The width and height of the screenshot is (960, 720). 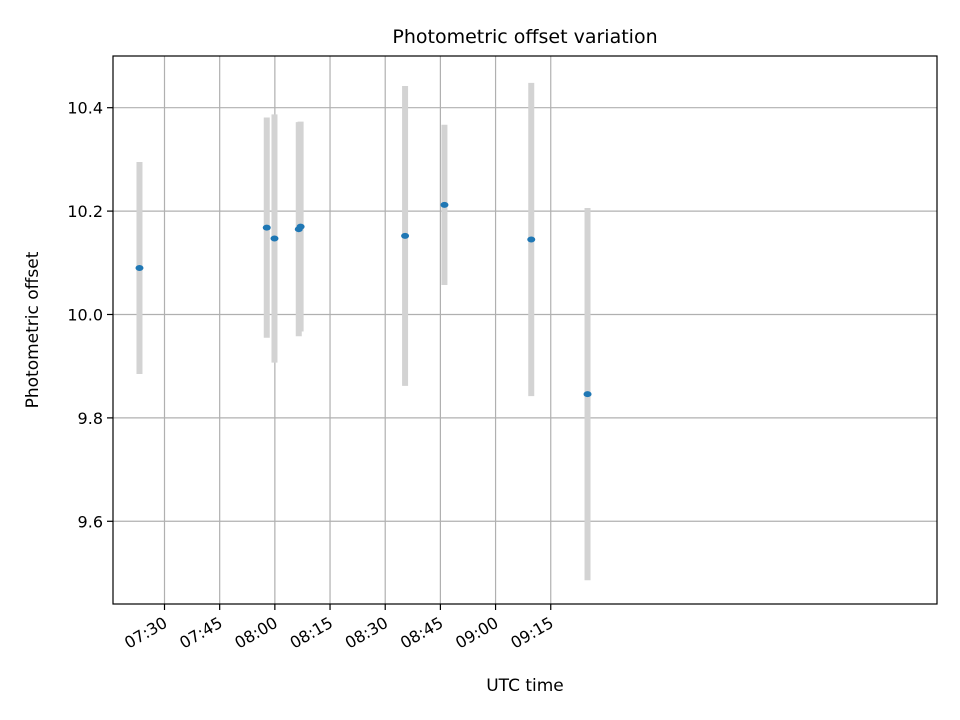 I want to click on x-axis-label: UTC time, so click(x=525, y=686).